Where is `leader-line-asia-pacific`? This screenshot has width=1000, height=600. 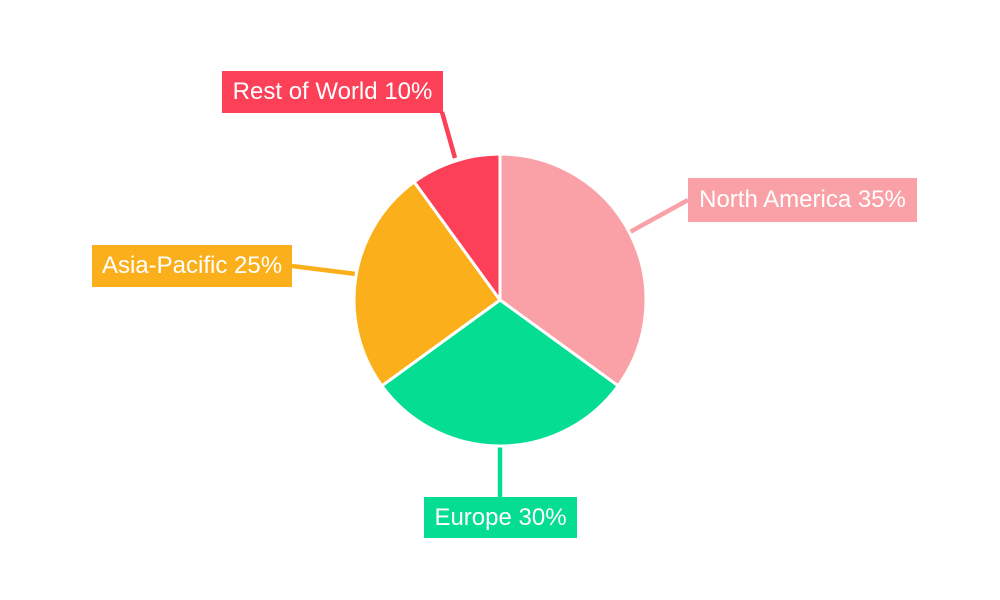 leader-line-asia-pacific is located at coordinates (324, 270).